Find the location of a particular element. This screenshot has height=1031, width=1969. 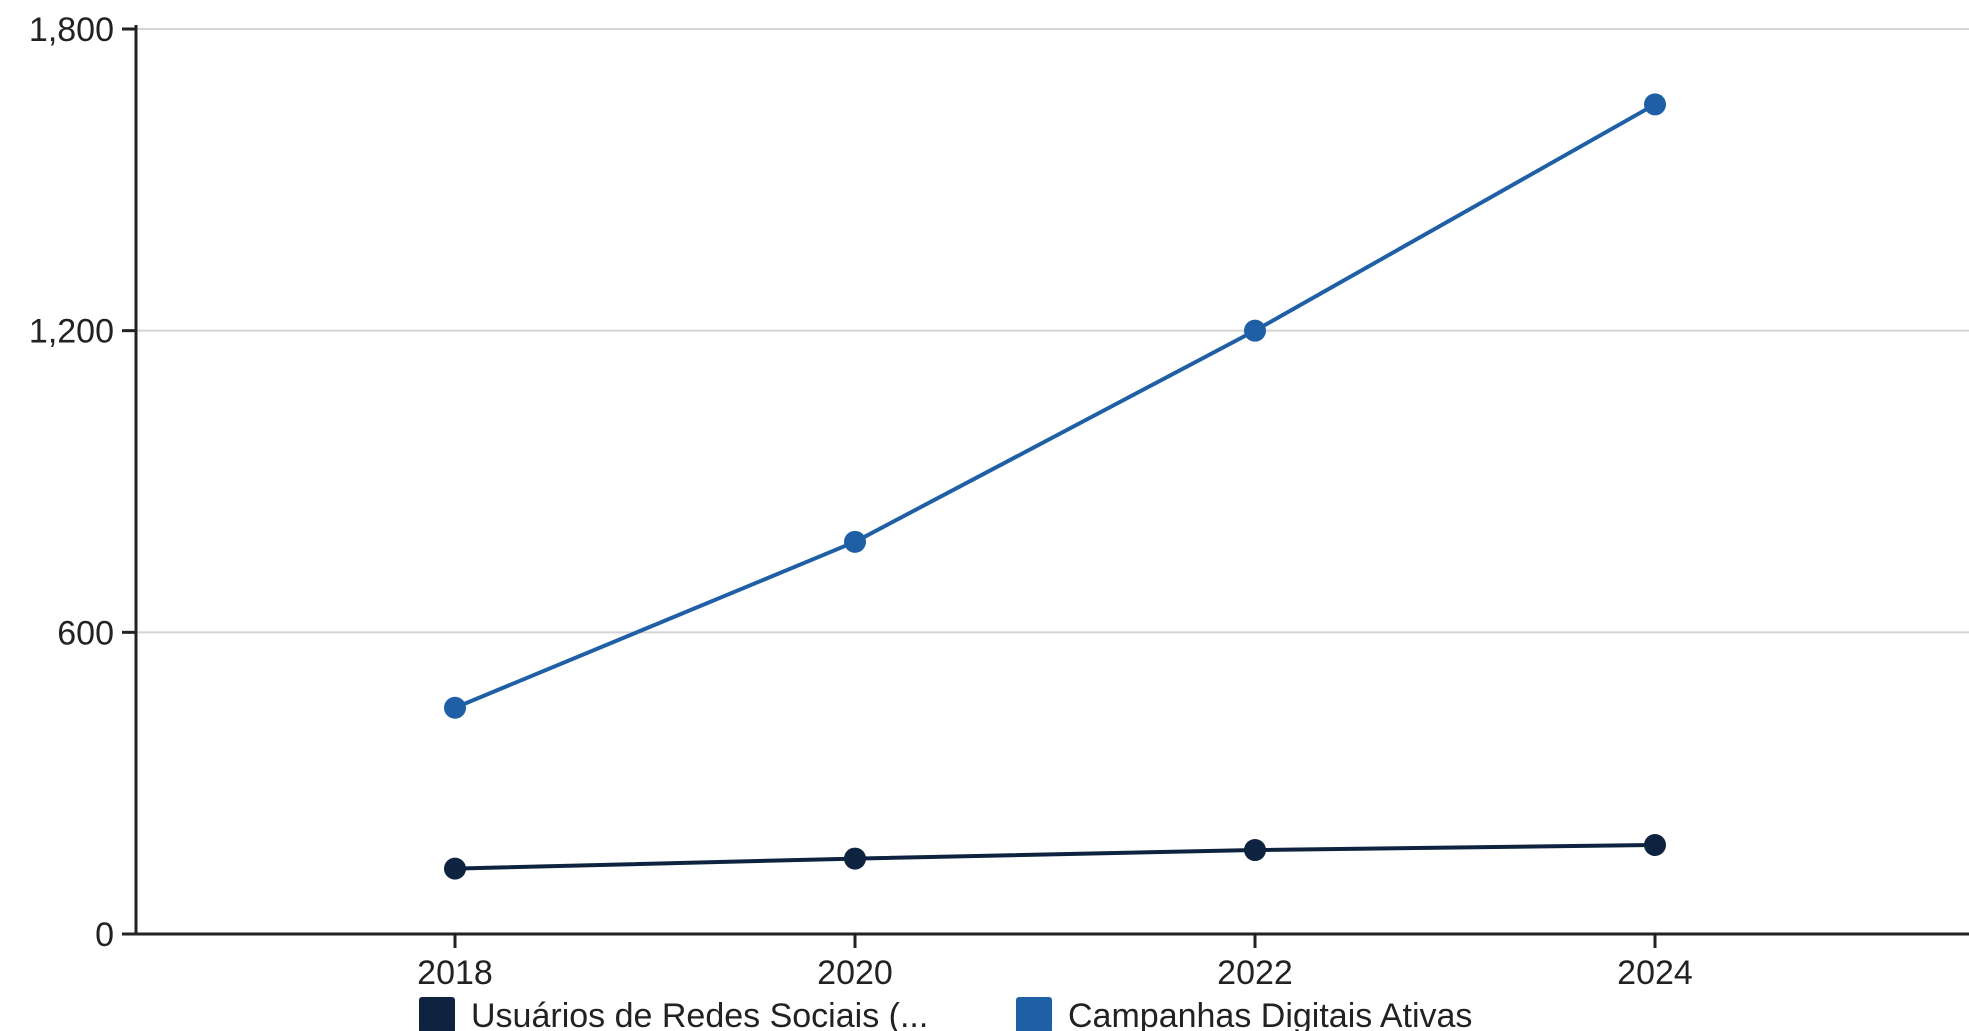

y-tick-label: 1,800 is located at coordinates (71, 30).